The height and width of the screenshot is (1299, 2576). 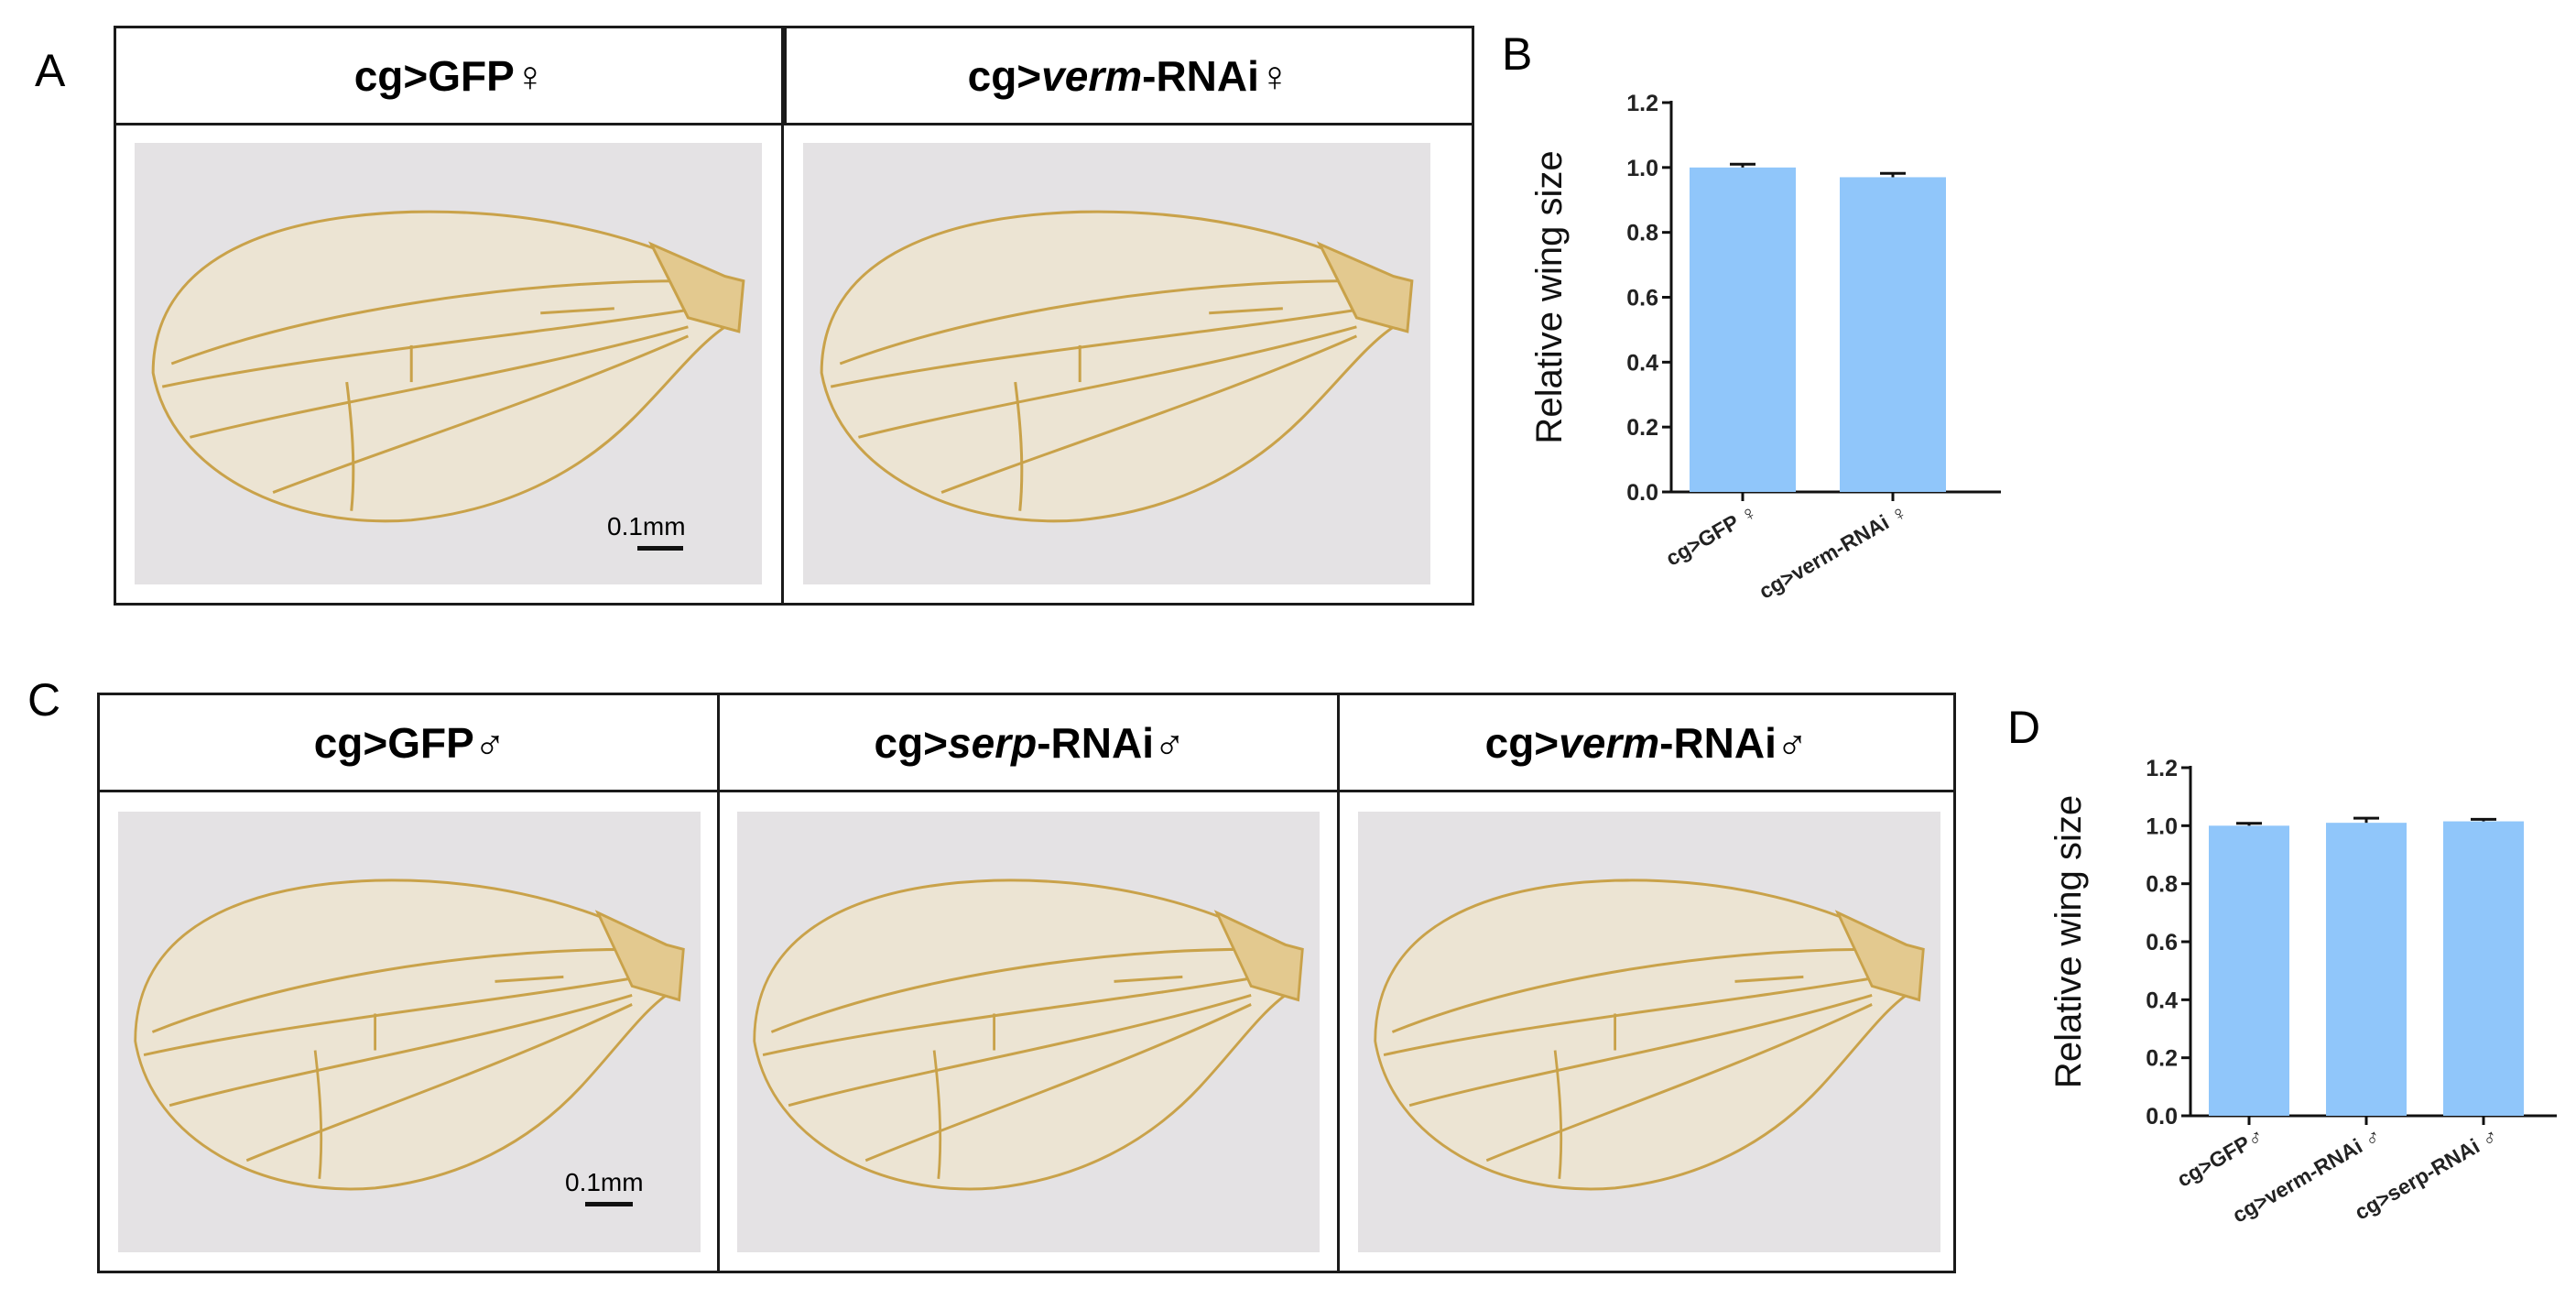 I want to click on panel-a-header-verm: cg> verm -RNAi♀, so click(x=1128, y=77).